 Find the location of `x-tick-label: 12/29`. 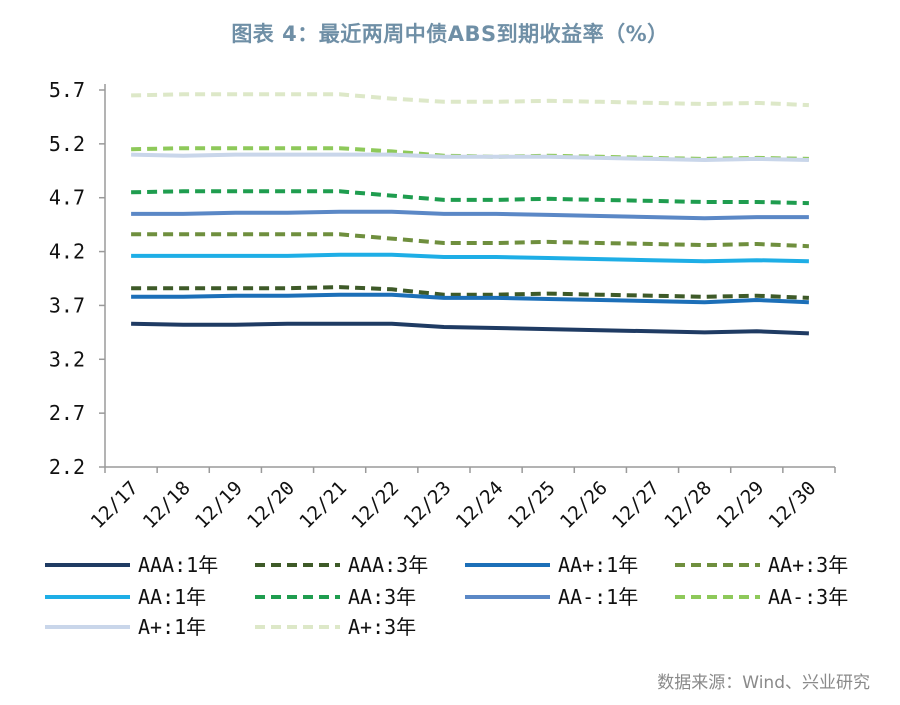

x-tick-label: 12/29 is located at coordinates (740, 505).